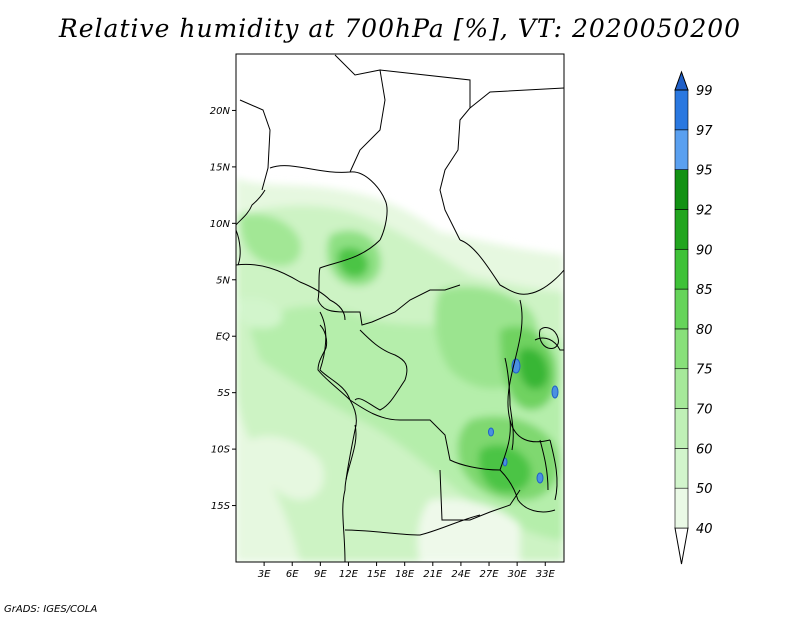 Image resolution: width=800 pixels, height=618 pixels. What do you see at coordinates (704, 131) in the screenshot?
I see `colorbar-level-label: 97` at bounding box center [704, 131].